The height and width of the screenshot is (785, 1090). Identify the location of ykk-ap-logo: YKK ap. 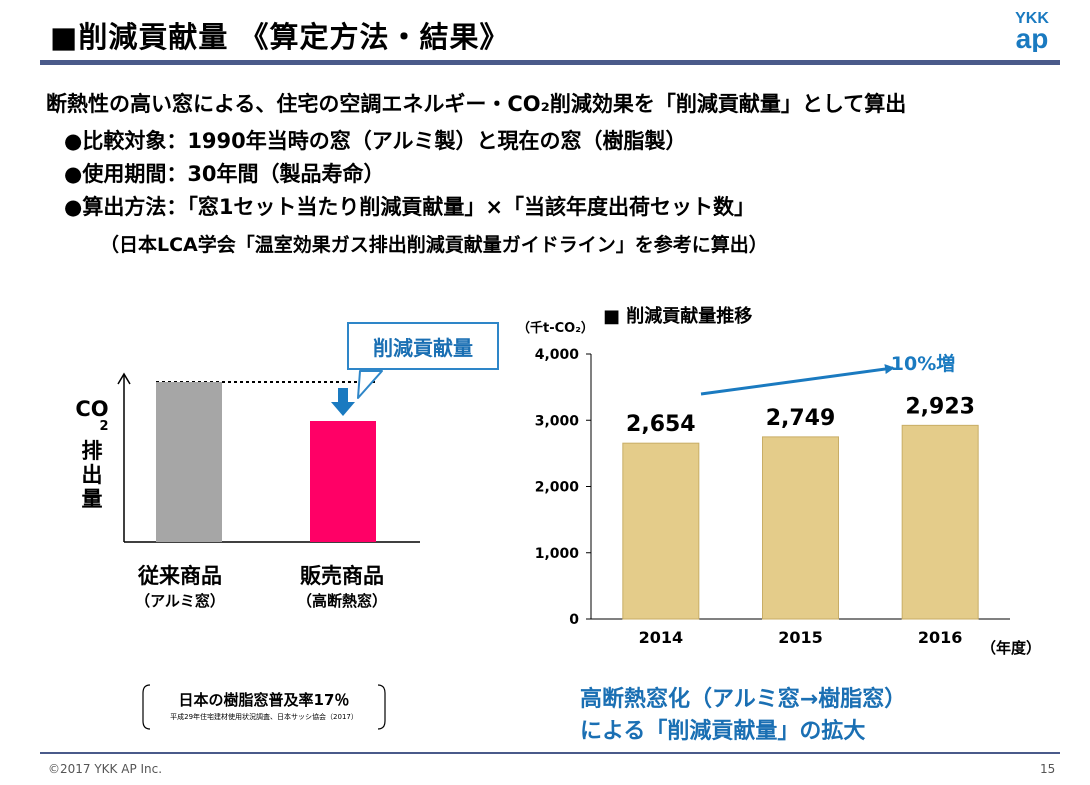
(1032, 29).